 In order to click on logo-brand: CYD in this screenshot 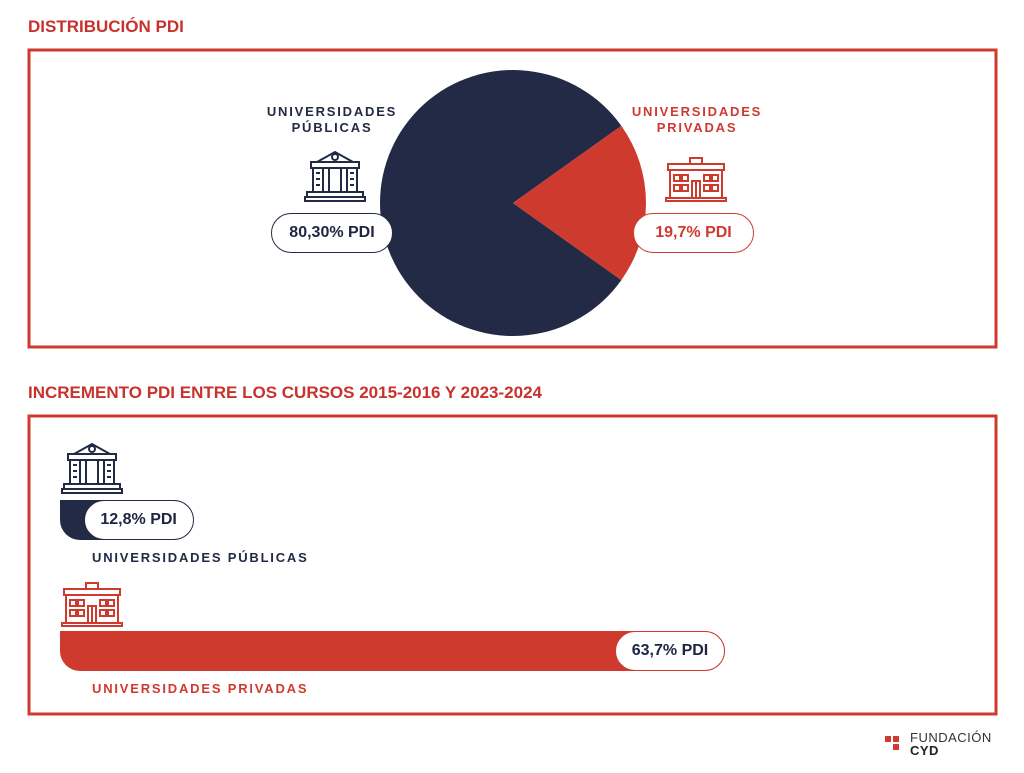, I will do `click(924, 750)`.